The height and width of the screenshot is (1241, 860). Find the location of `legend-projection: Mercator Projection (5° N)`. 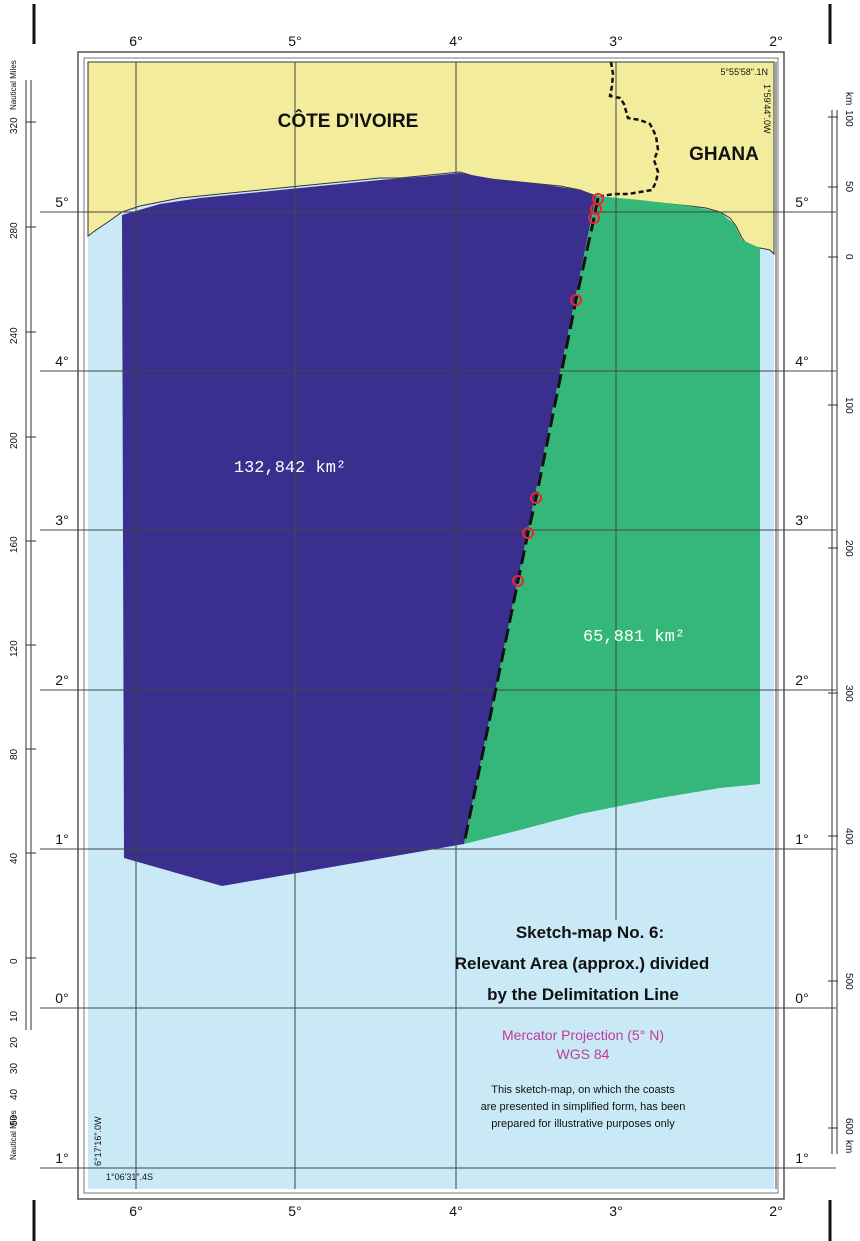

legend-projection: Mercator Projection (5° N) is located at coordinates (583, 1035).